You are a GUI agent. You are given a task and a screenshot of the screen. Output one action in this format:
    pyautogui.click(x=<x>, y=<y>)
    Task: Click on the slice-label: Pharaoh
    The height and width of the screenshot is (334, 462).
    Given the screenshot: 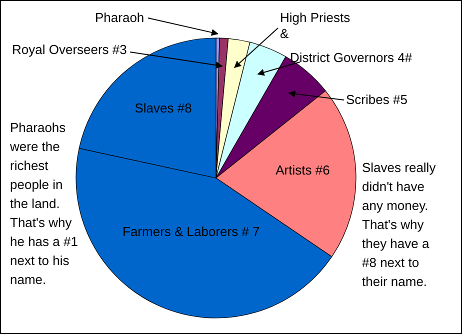 What is the action you would take?
    pyautogui.click(x=119, y=17)
    